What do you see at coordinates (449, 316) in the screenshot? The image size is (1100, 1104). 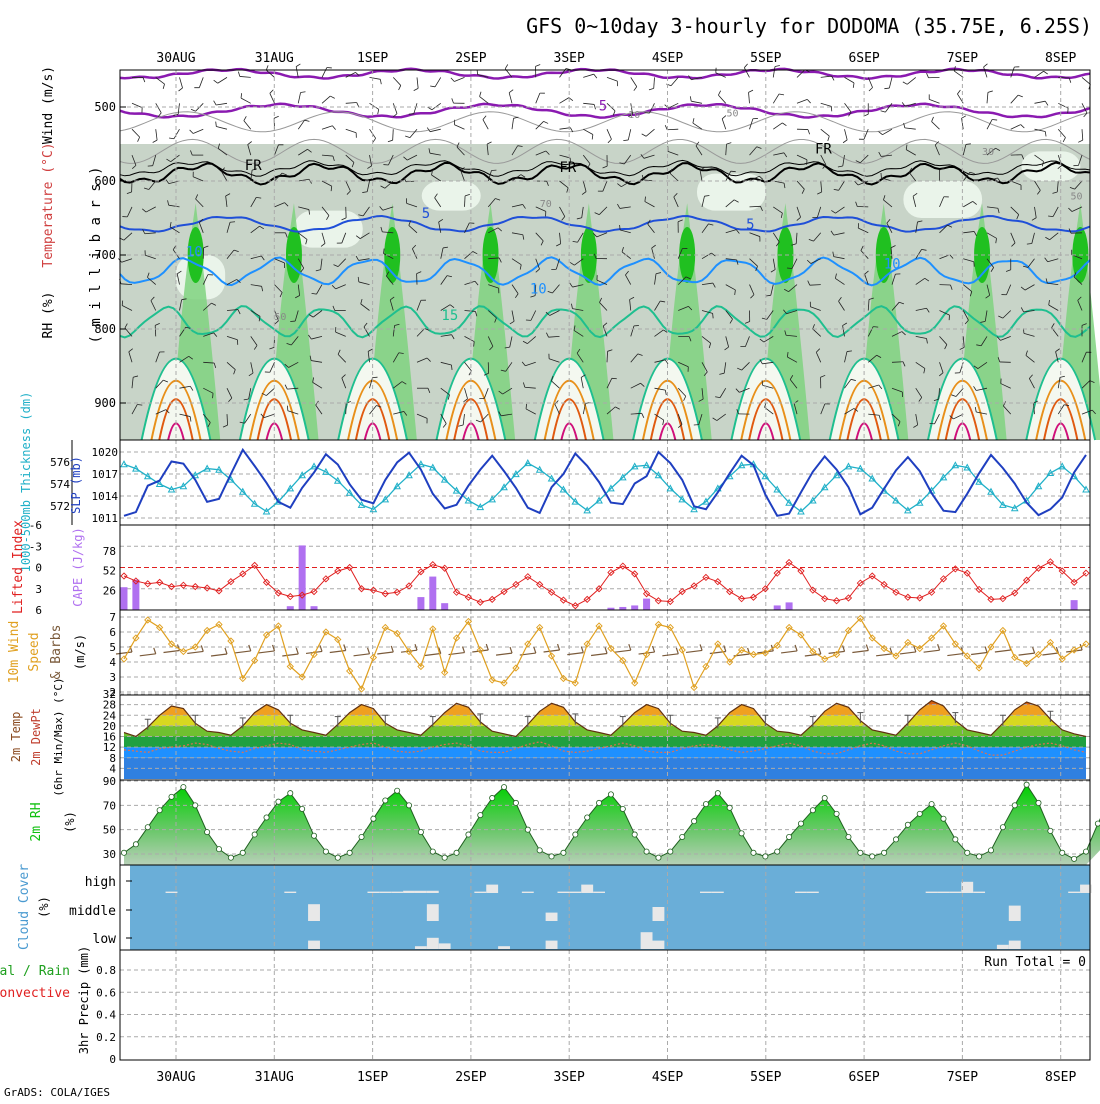 I see `contour-label: 15` at bounding box center [449, 316].